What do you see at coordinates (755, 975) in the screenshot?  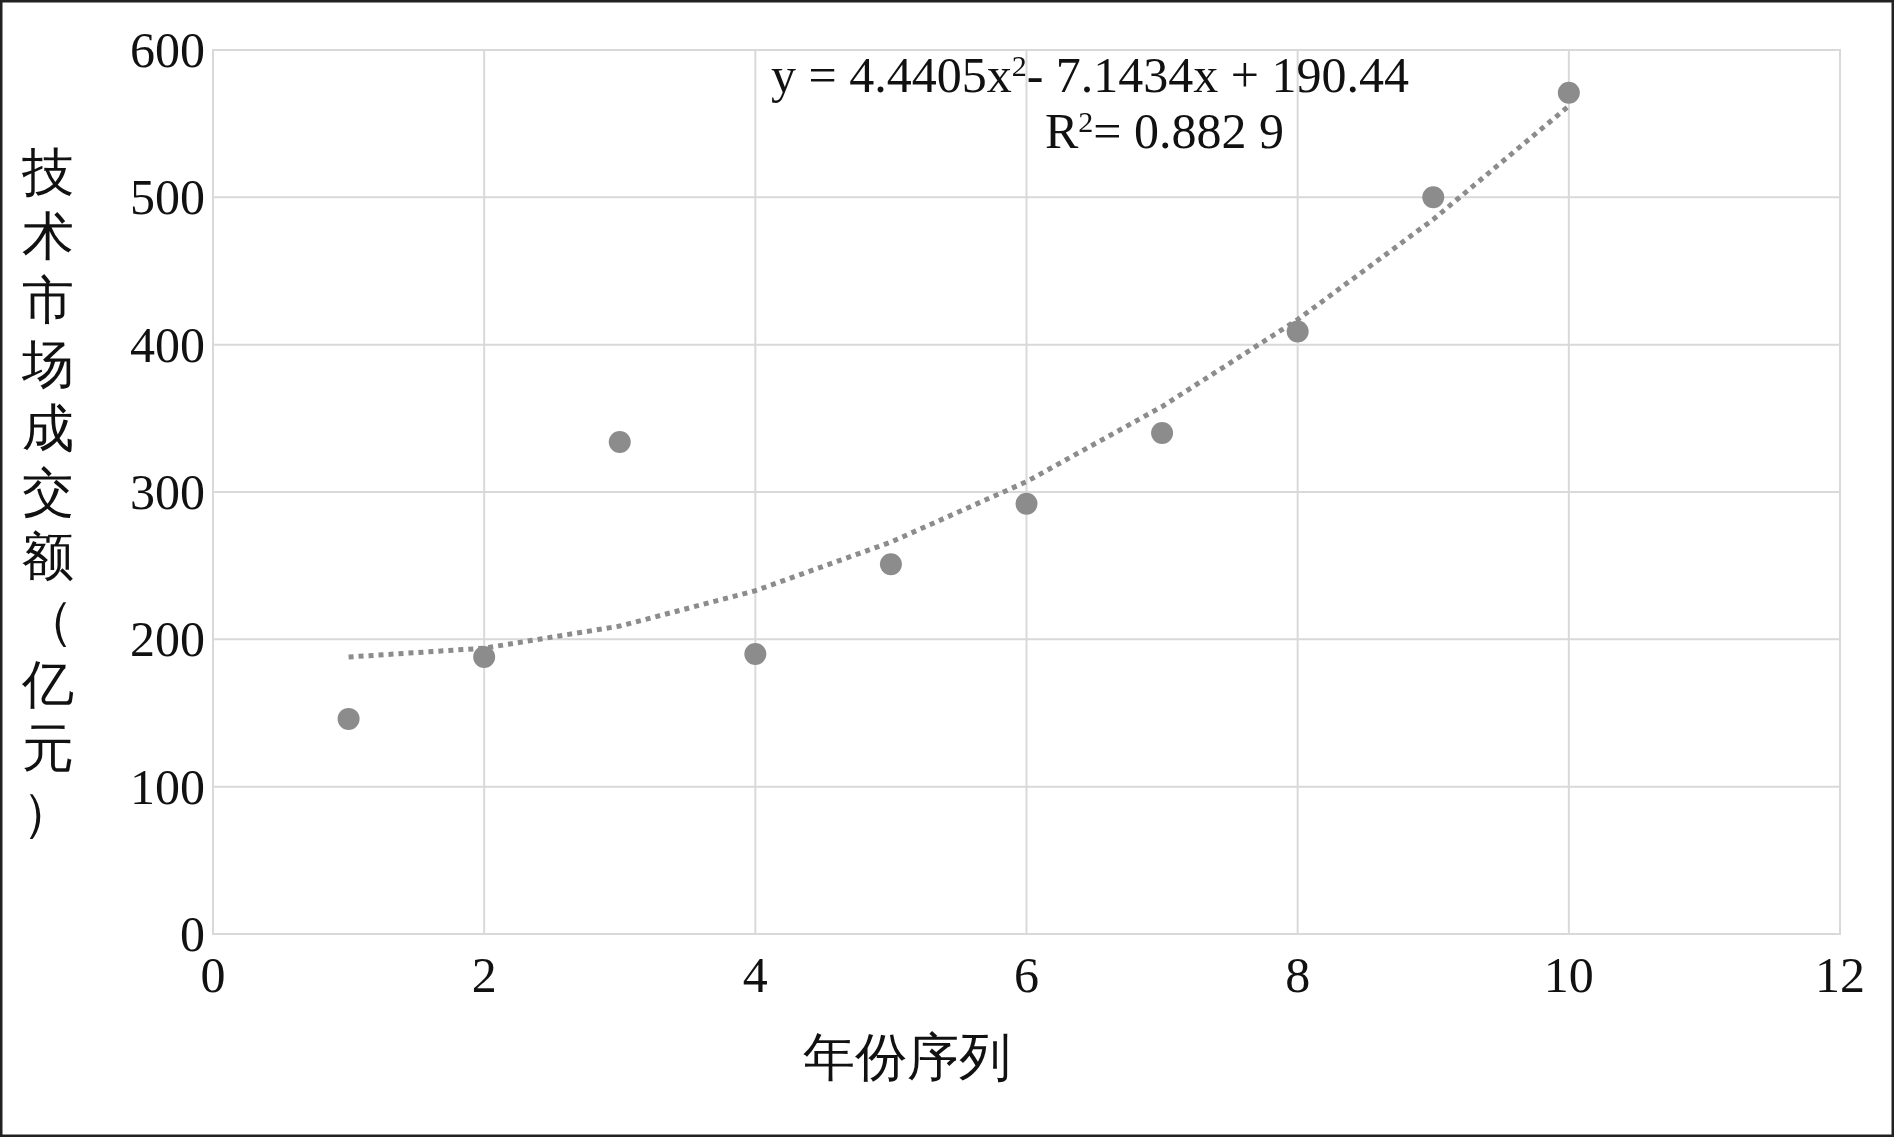 I see `x-tick-label: 4` at bounding box center [755, 975].